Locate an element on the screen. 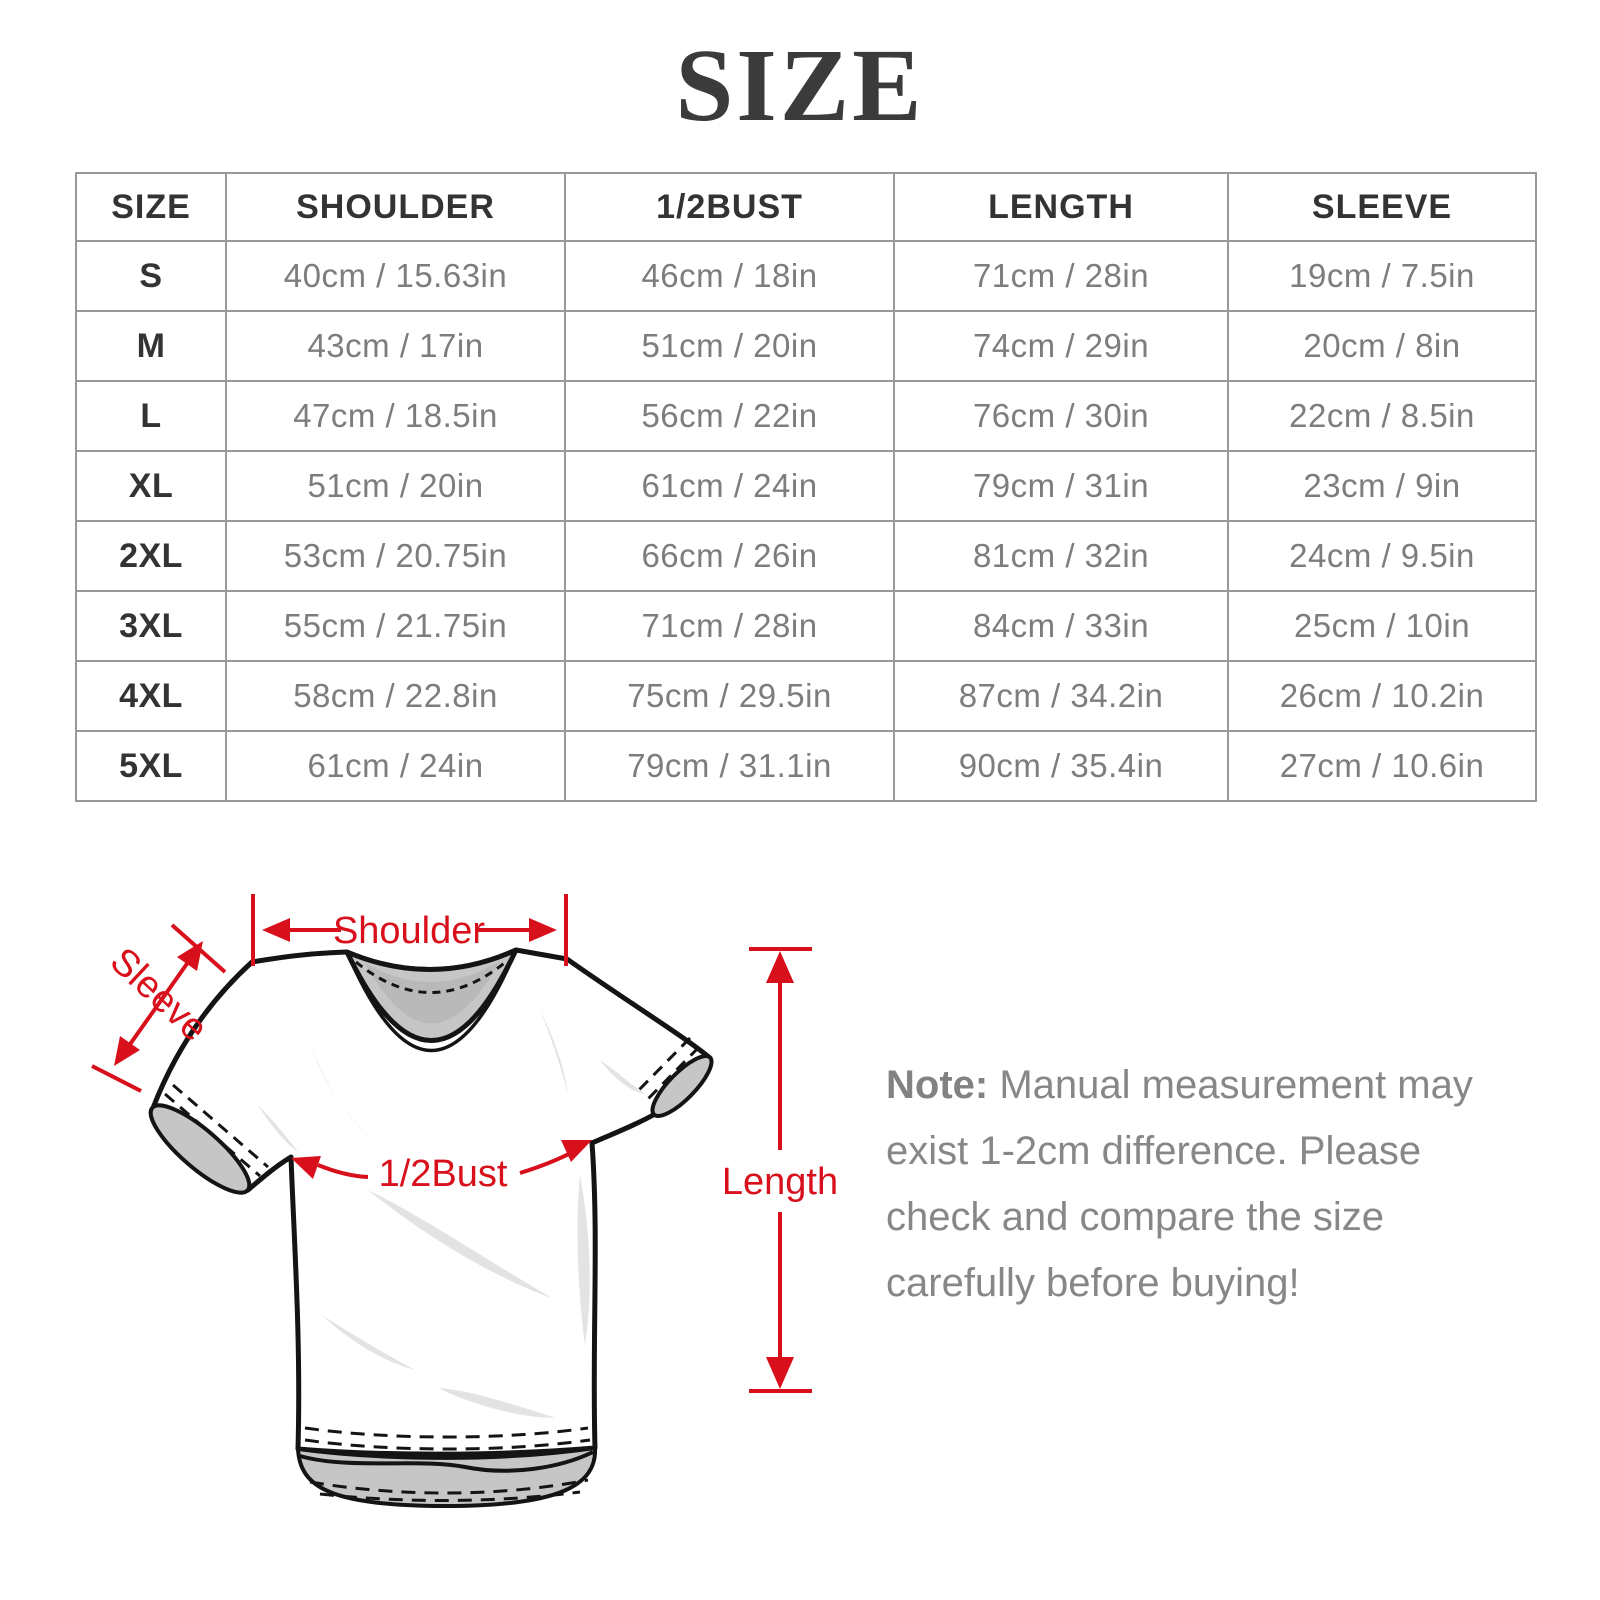  sleeve-cell: 26cm / 10.2in is located at coordinates (1382, 696).